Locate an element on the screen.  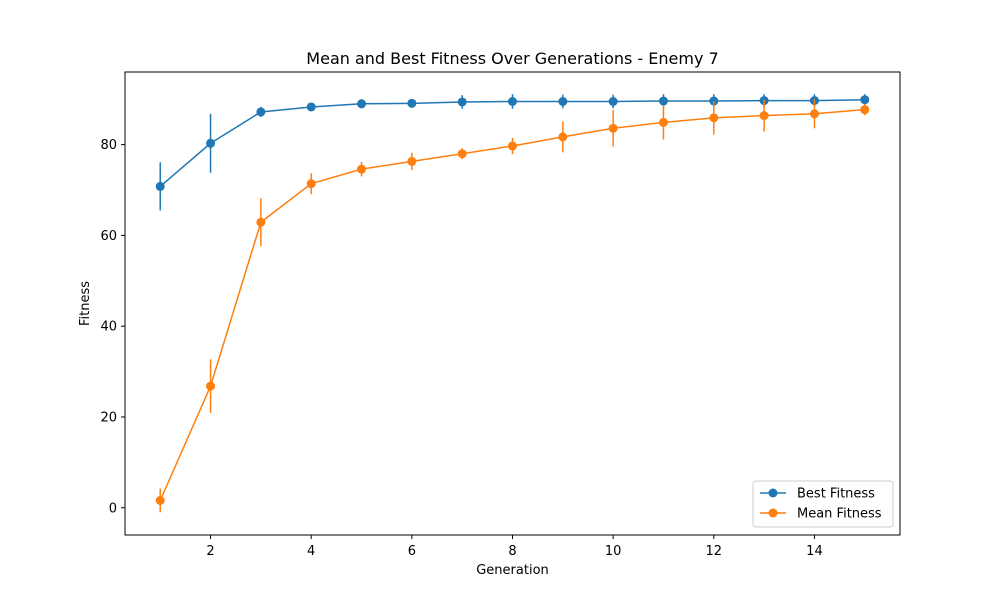
x-axis-ticks: 2 4 6 8 10 12 14 is located at coordinates (514, 547).